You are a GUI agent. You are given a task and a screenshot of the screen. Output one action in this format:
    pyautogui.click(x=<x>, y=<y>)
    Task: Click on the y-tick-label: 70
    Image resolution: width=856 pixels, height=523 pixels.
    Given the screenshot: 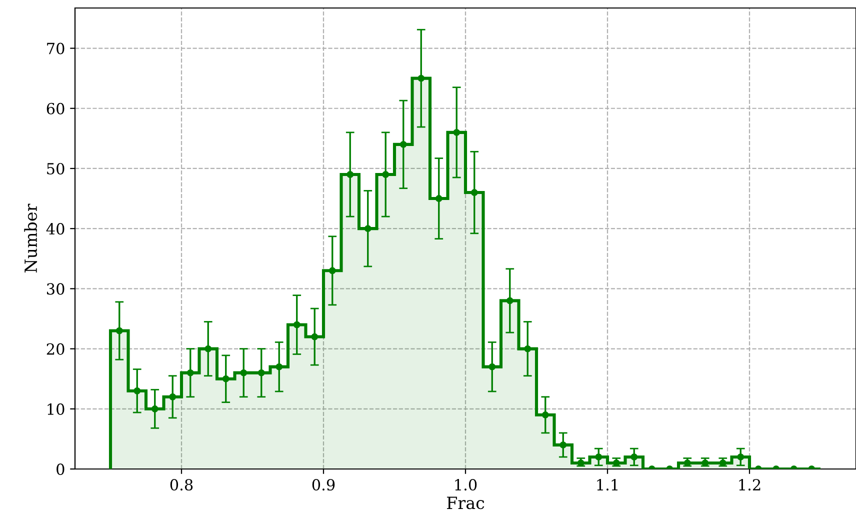 What is the action you would take?
    pyautogui.click(x=55, y=48)
    